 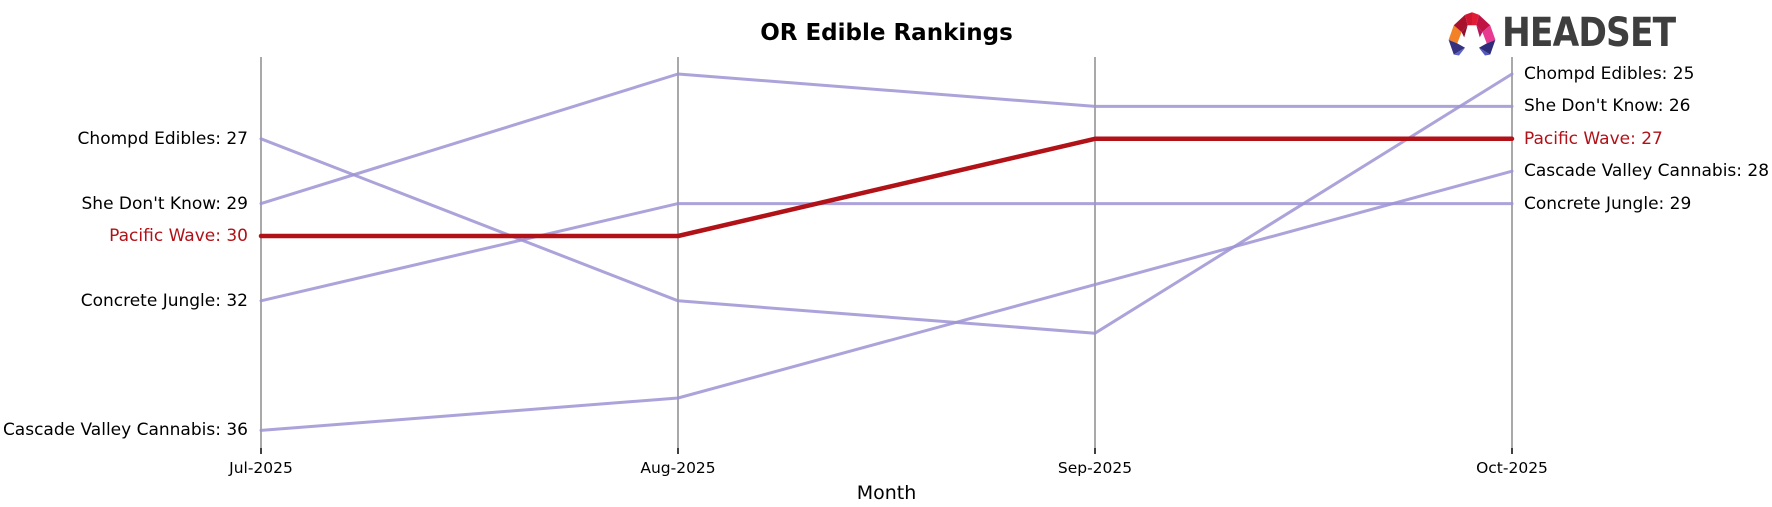 What do you see at coordinates (886, 33) in the screenshot?
I see `chart-title: OR Edible Rankings` at bounding box center [886, 33].